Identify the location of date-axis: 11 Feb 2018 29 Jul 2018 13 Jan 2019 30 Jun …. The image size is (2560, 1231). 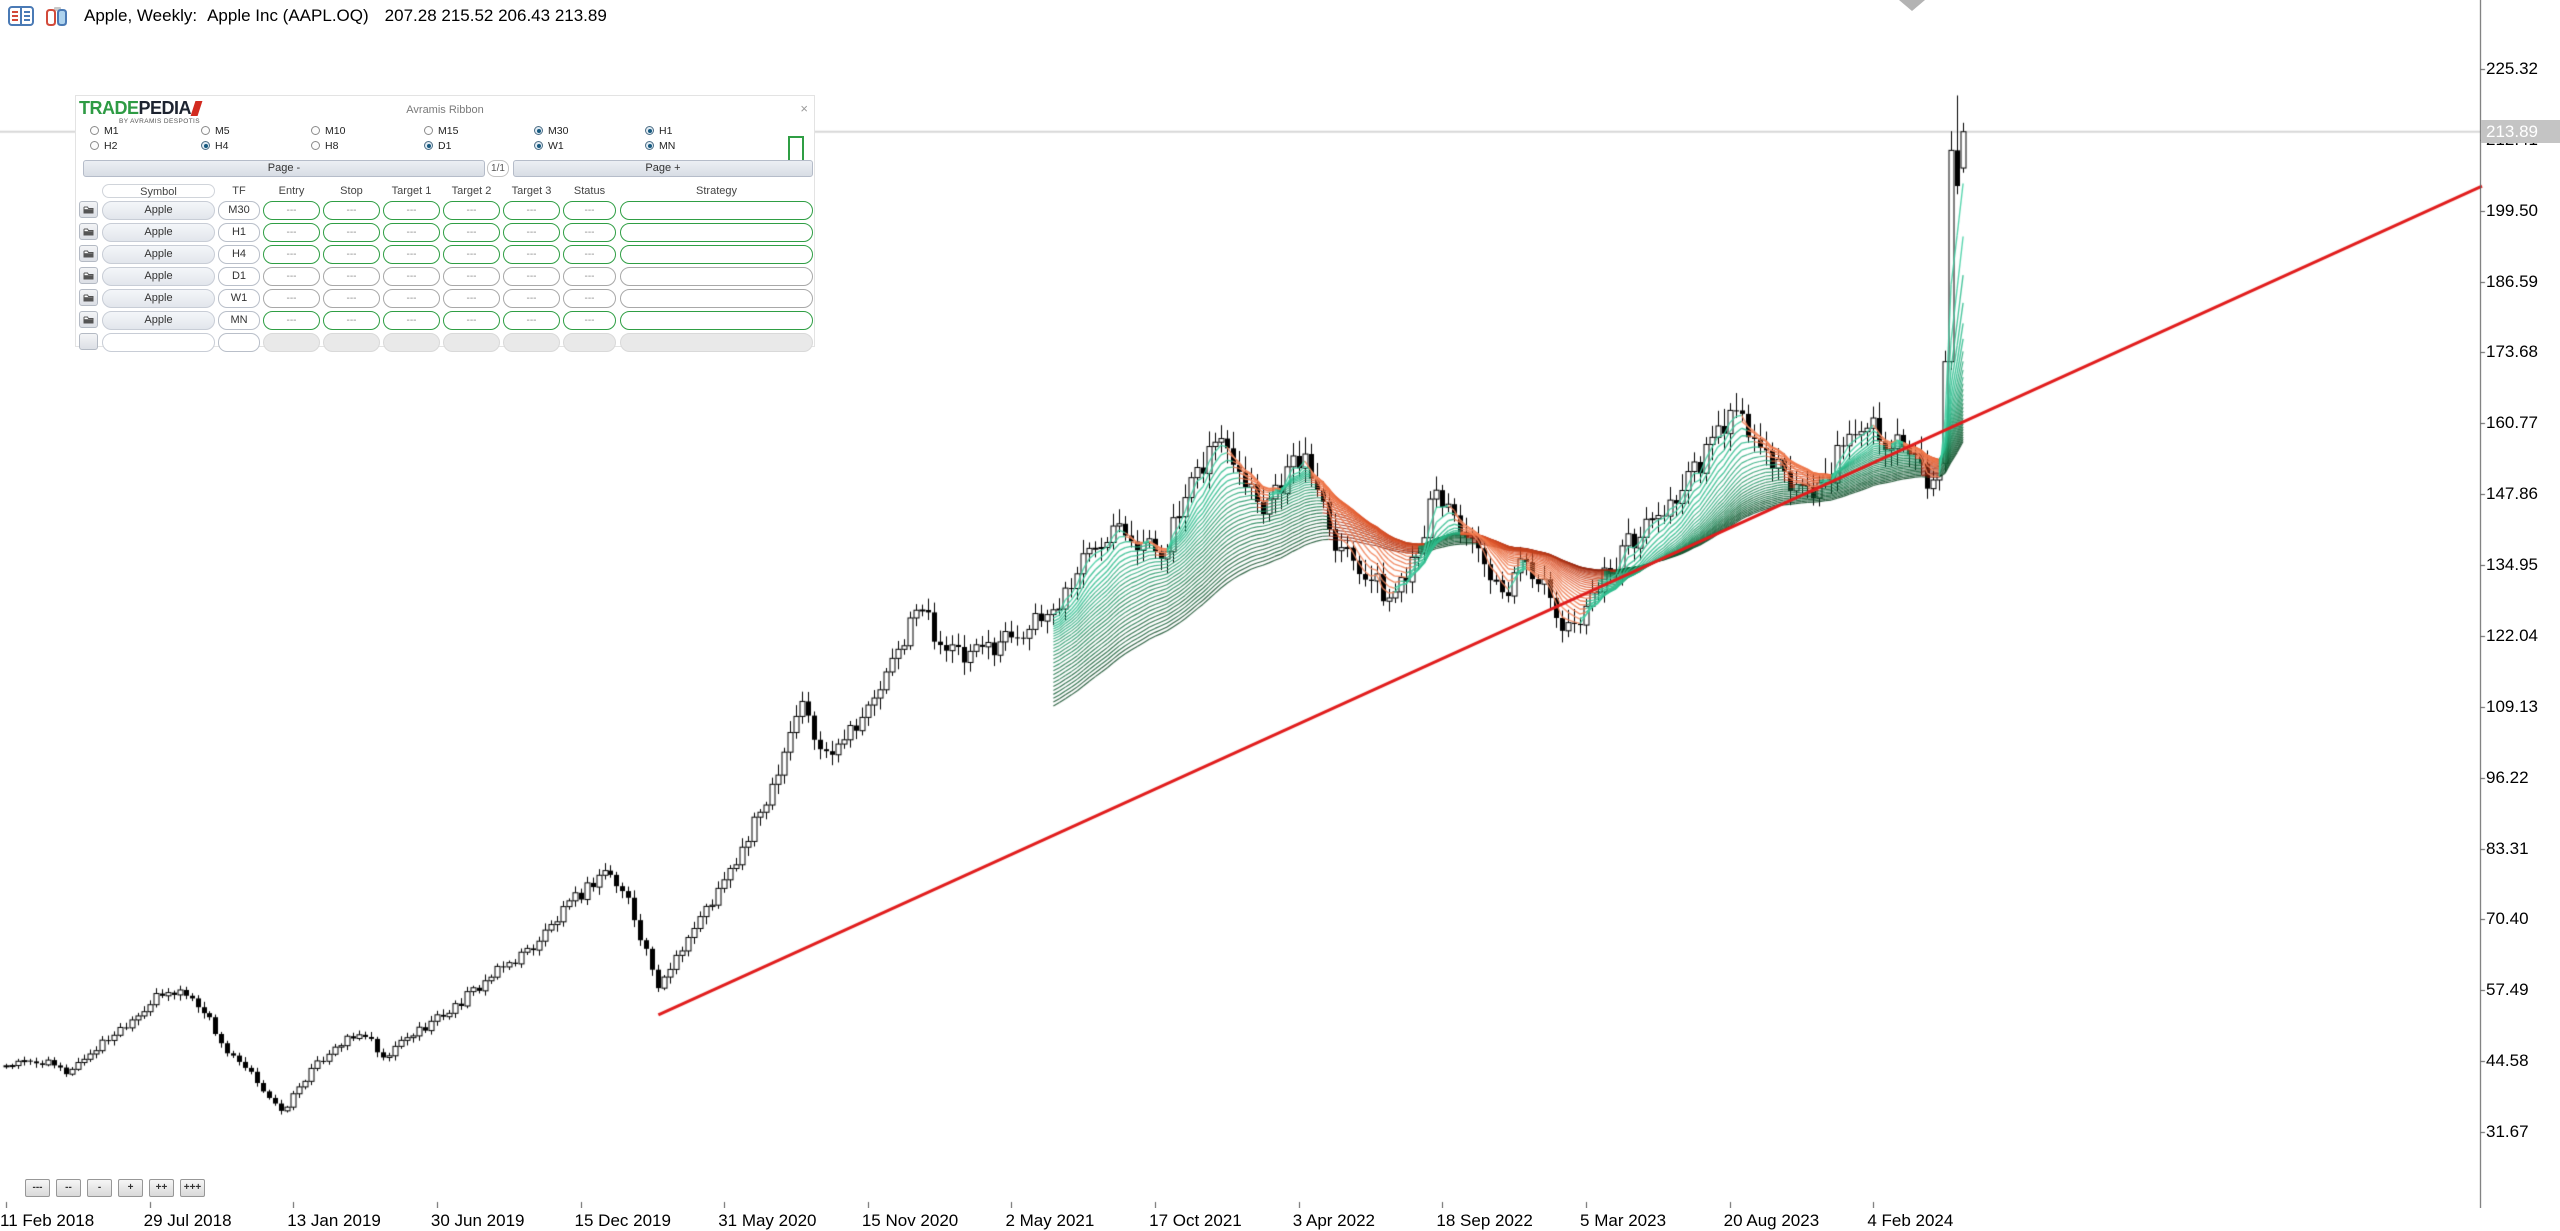
(1280, 1219).